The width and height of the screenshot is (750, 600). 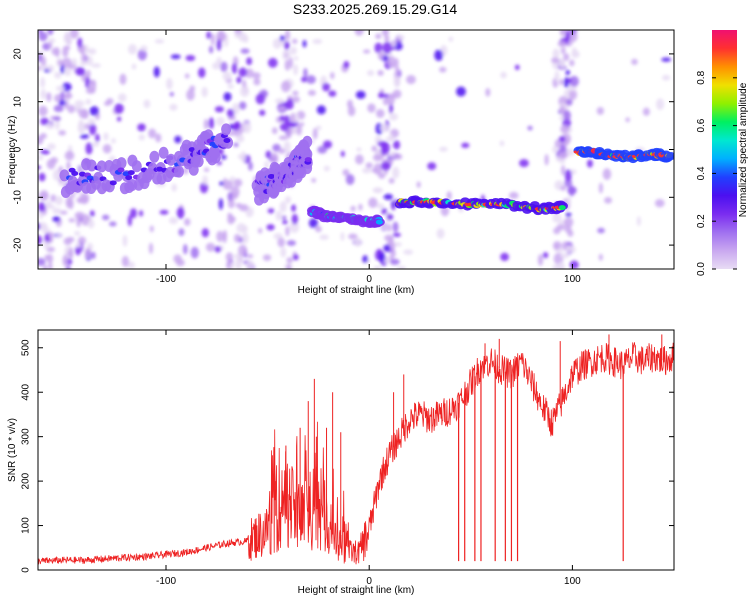 What do you see at coordinates (356, 290) in the screenshot?
I see `spectrogram-x-label: Height of straight line (km)` at bounding box center [356, 290].